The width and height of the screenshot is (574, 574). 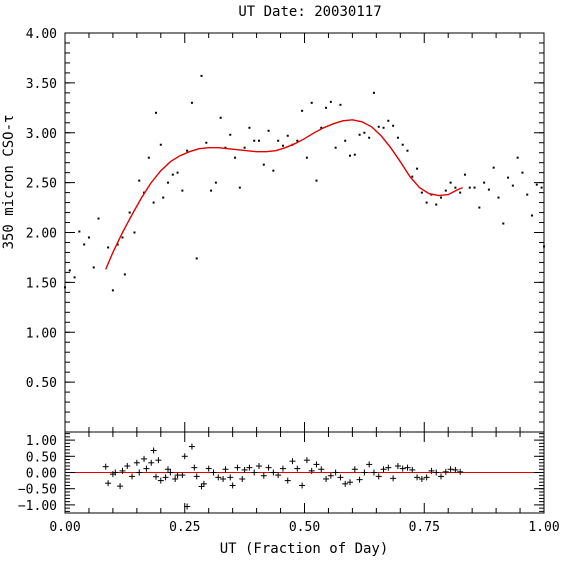 I want to click on residual-y-axis: 1.000.50 0.00−0.50−1.00, so click(x=281, y=473).